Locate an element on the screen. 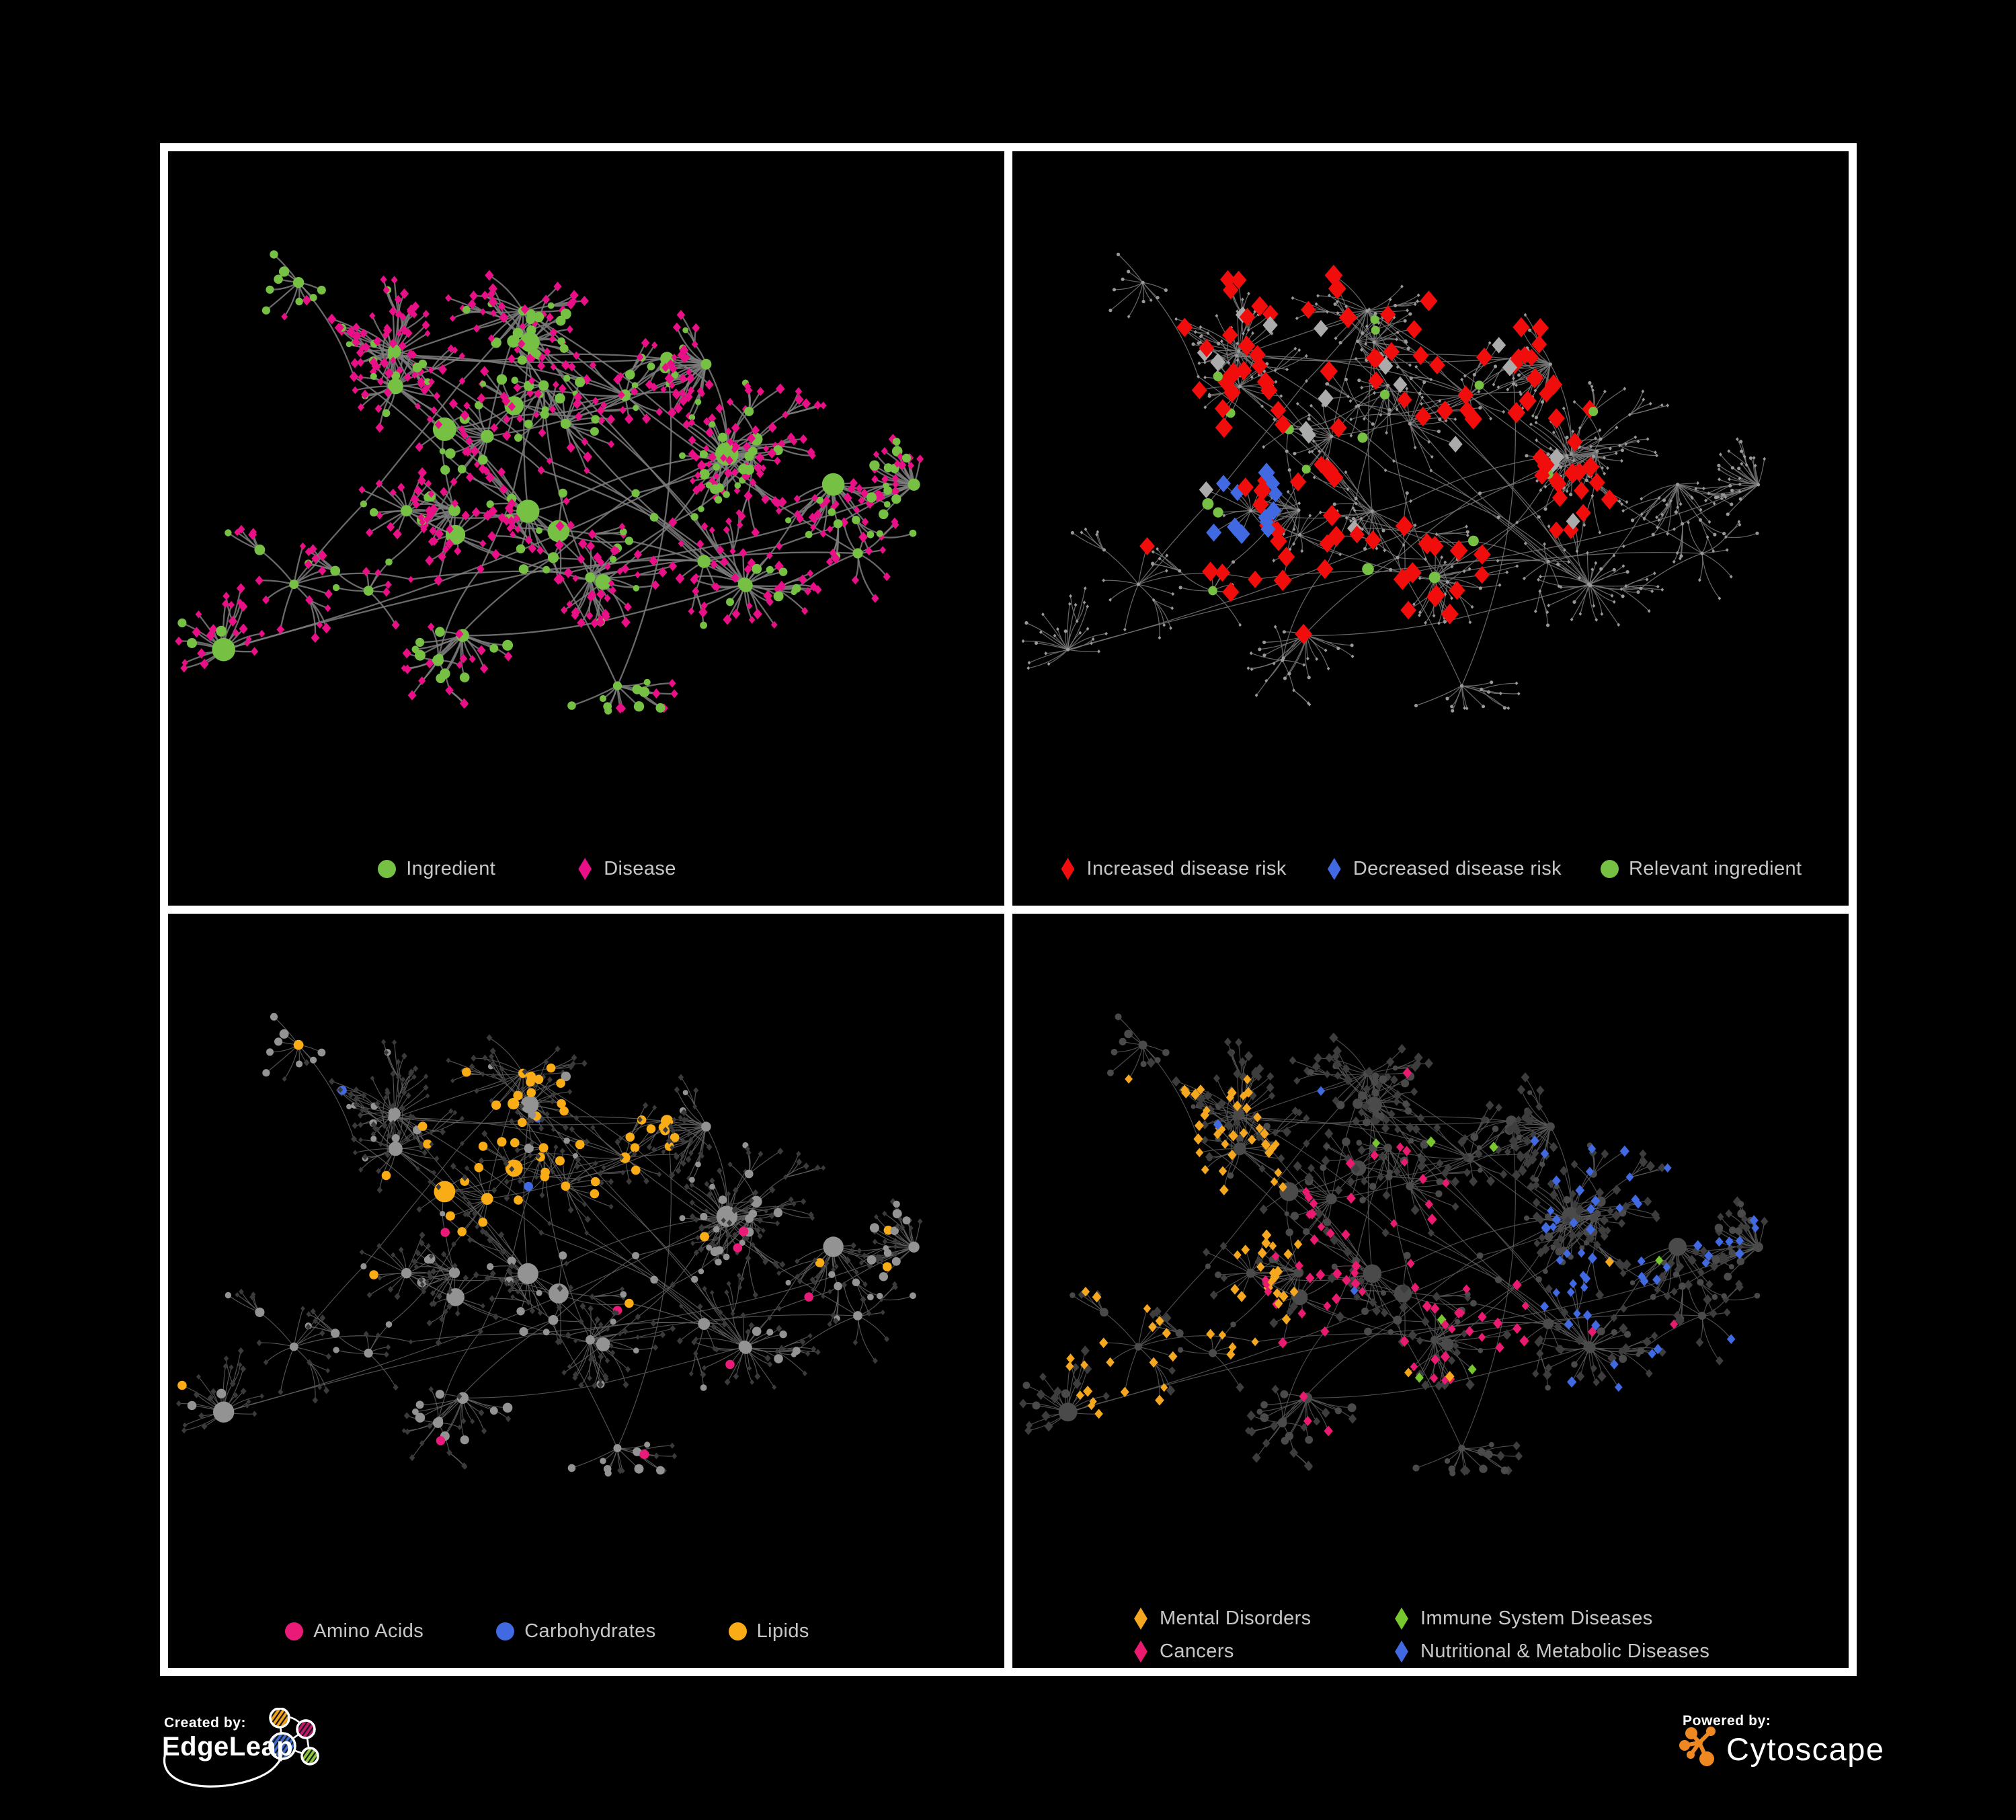 Image resolution: width=2016 pixels, height=1820 pixels. legend-label: Ingredient is located at coordinates (451, 868).